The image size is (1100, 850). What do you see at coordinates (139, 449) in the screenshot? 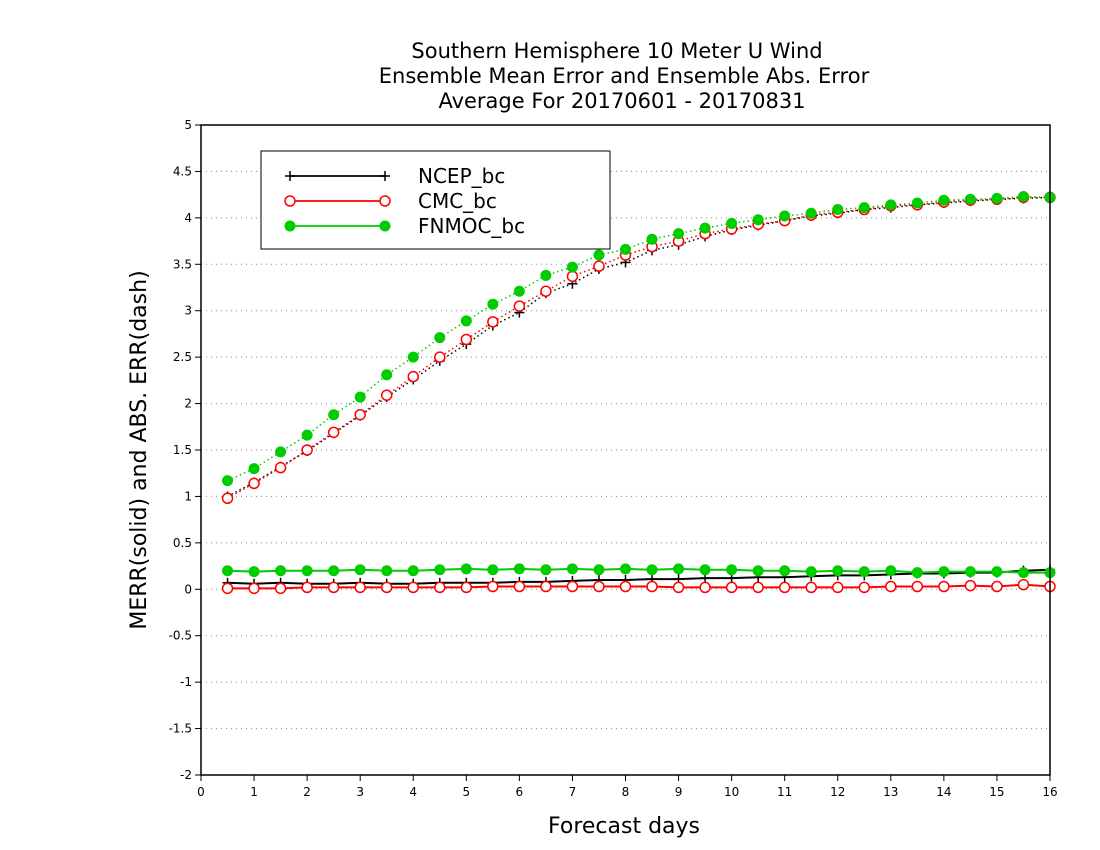
I see `y-axis-title: MERR(solid) and ABS. ERR(dash)` at bounding box center [139, 449].